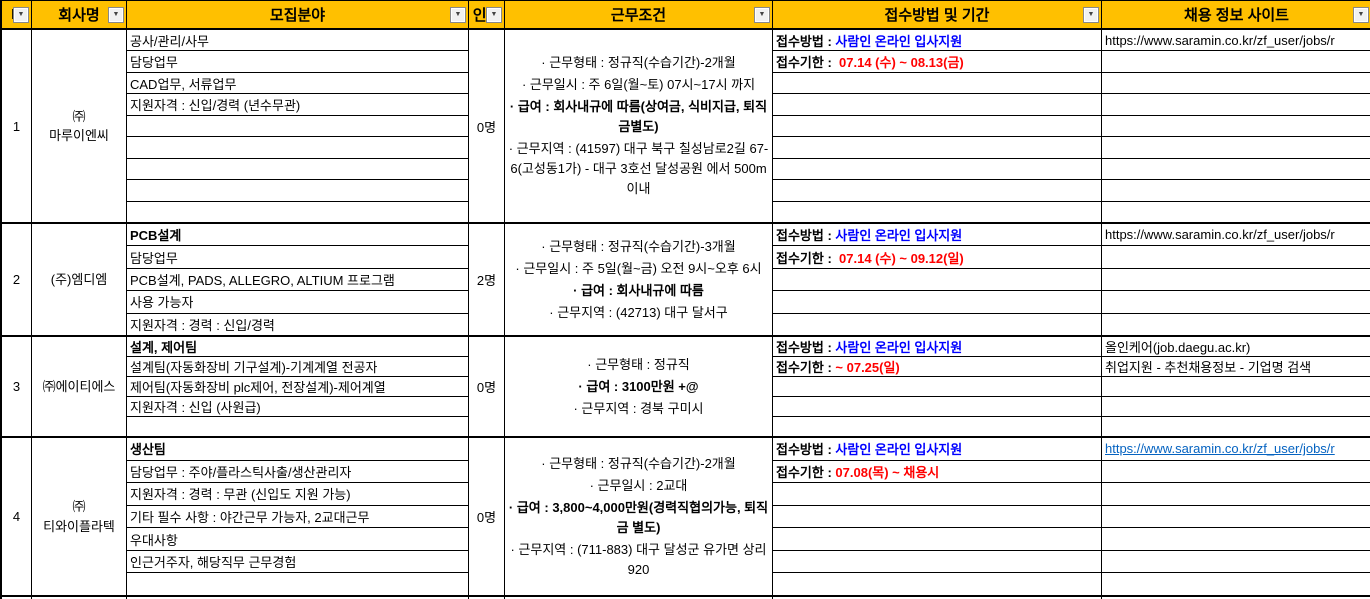  What do you see at coordinates (1236, 347) in the screenshot?
I see `site-subcell: 올인케어(job.daegu.ac.kr)` at bounding box center [1236, 347].